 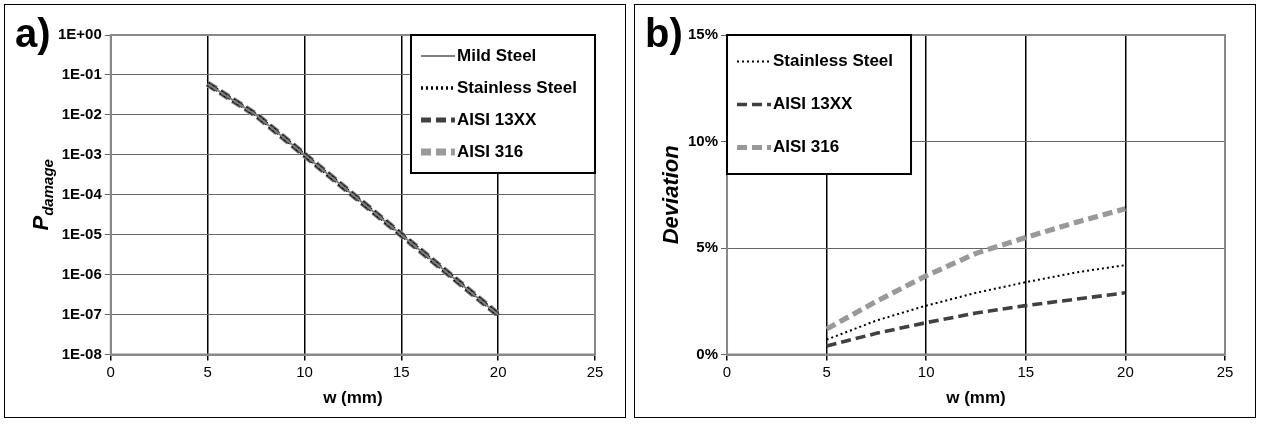 What do you see at coordinates (707, 247) in the screenshot?
I see `y-tick-label: 5%` at bounding box center [707, 247].